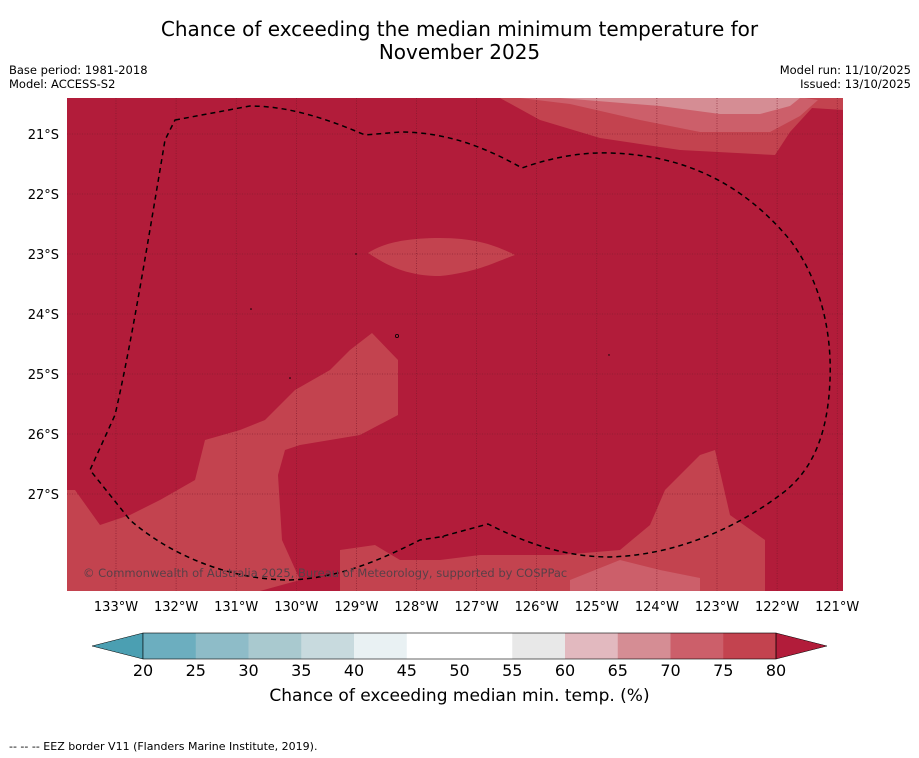 The image size is (919, 758). Describe the element at coordinates (416, 607) in the screenshot. I see `lon-label: 128°W` at that location.